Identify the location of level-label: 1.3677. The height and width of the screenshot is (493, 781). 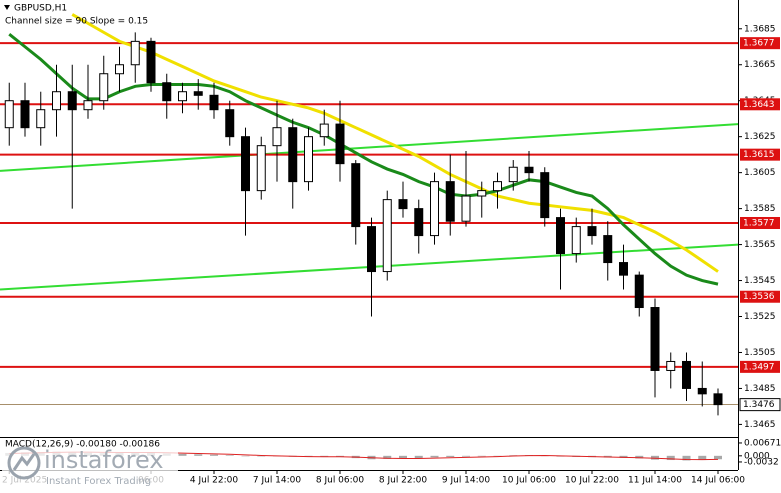
(759, 44).